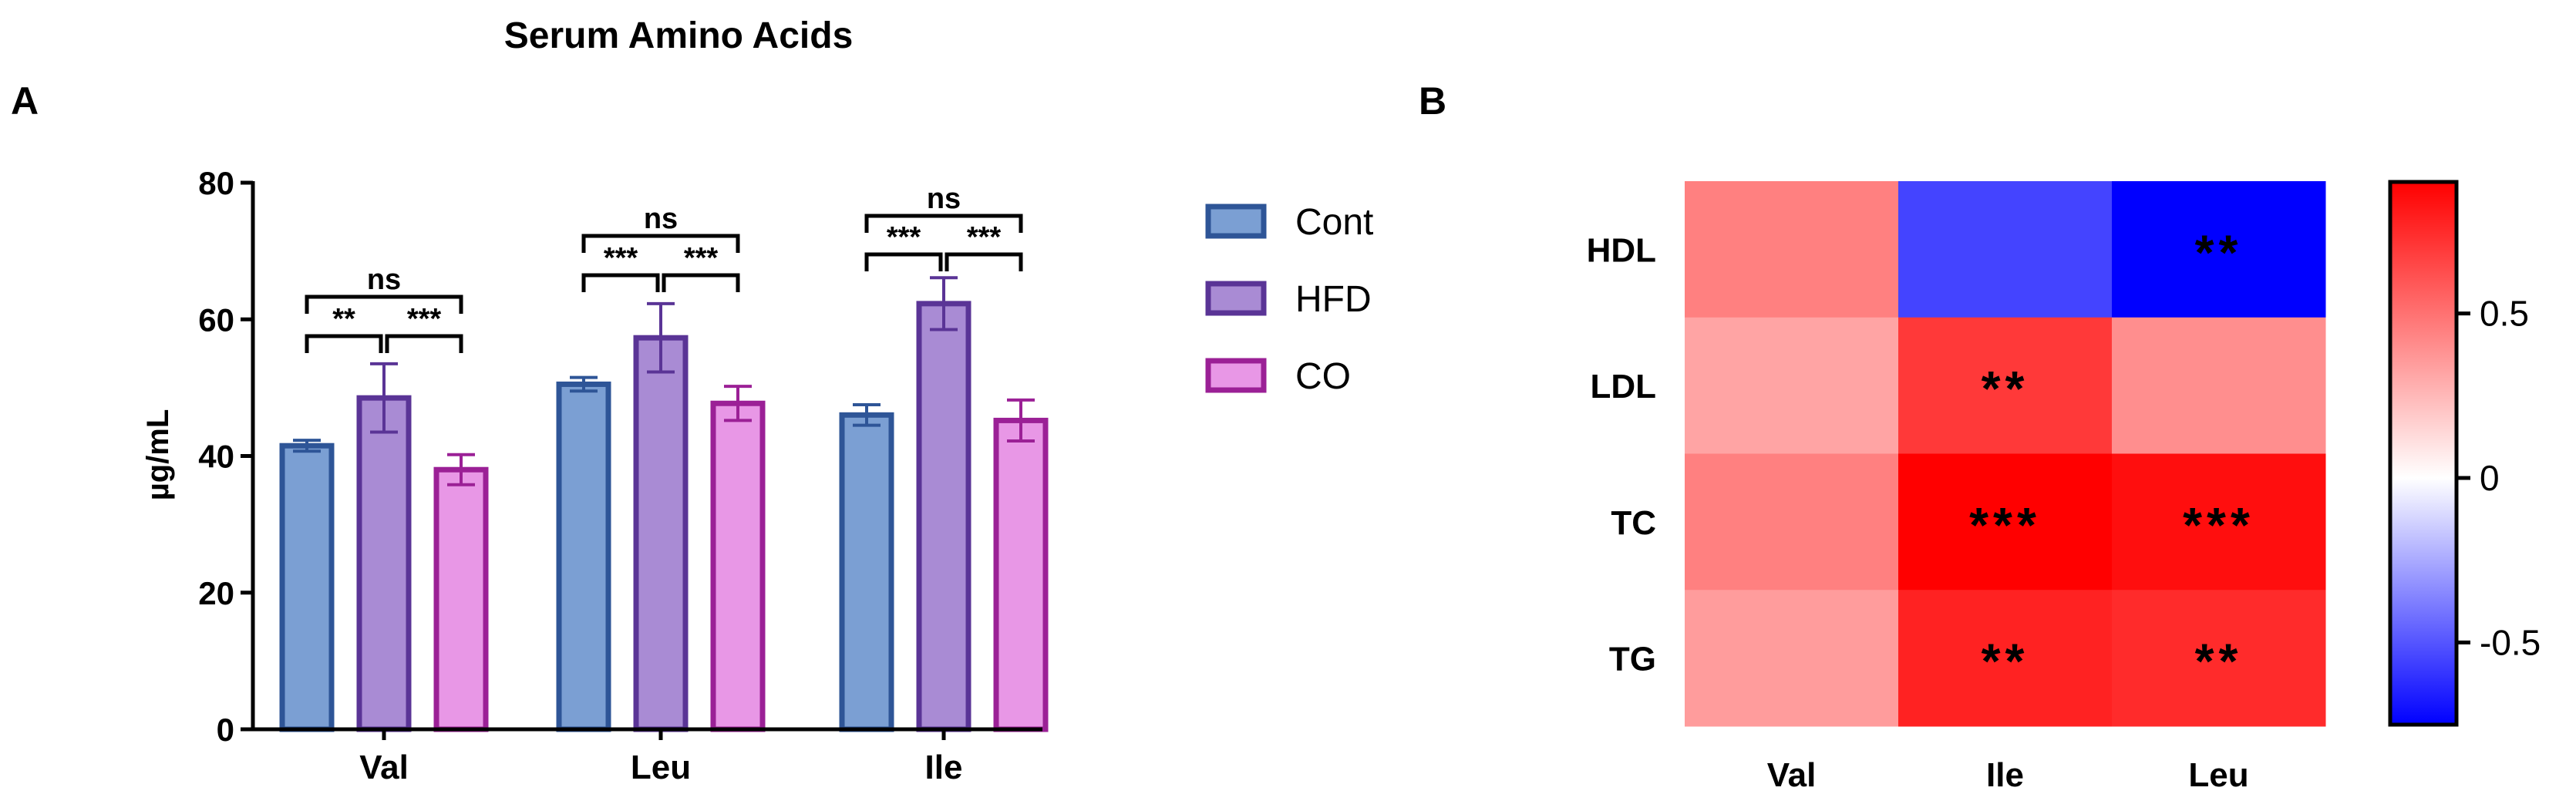  Describe the element at coordinates (307, 587) in the screenshot. I see `bar-cont-val` at that location.